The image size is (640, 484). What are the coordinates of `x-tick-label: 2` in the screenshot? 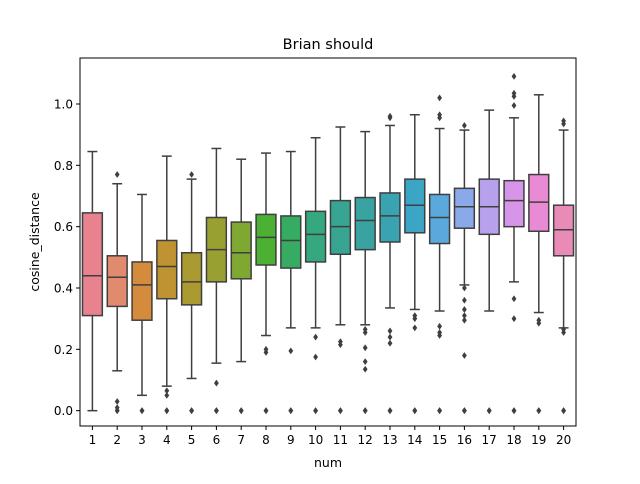 It's located at (117, 440).